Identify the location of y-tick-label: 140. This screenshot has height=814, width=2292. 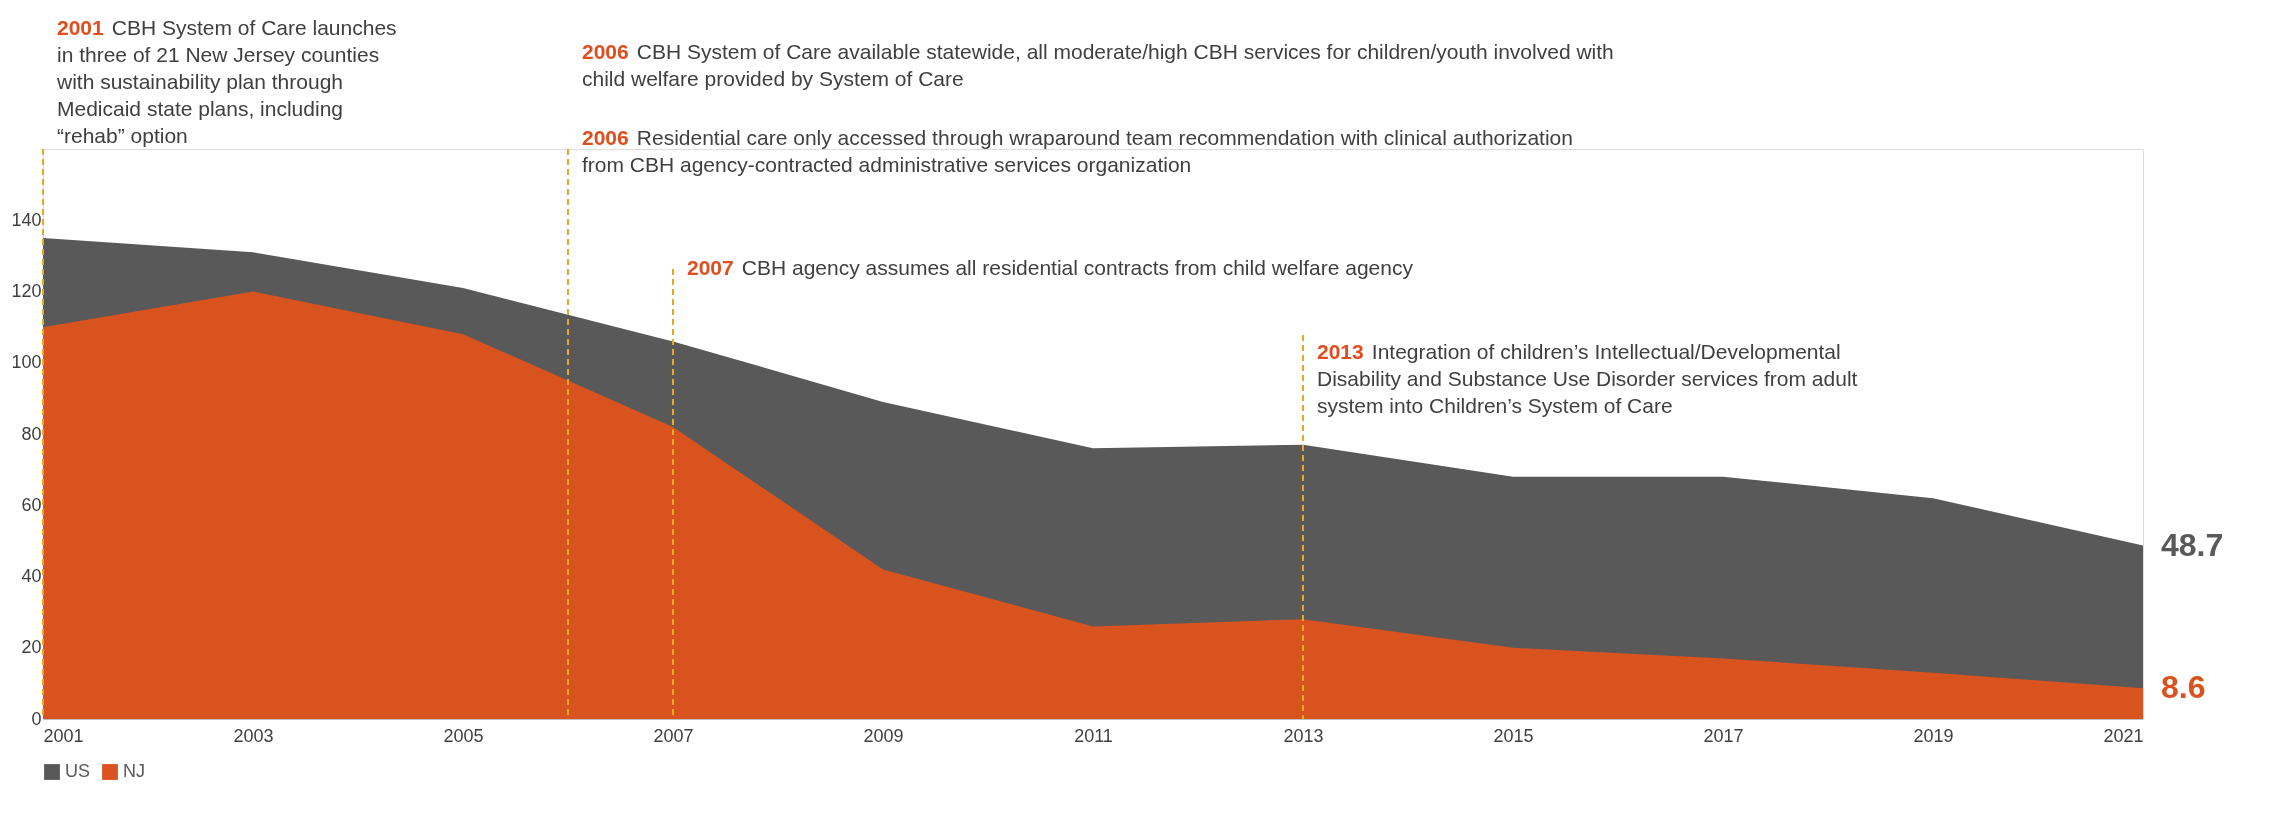
(26, 219).